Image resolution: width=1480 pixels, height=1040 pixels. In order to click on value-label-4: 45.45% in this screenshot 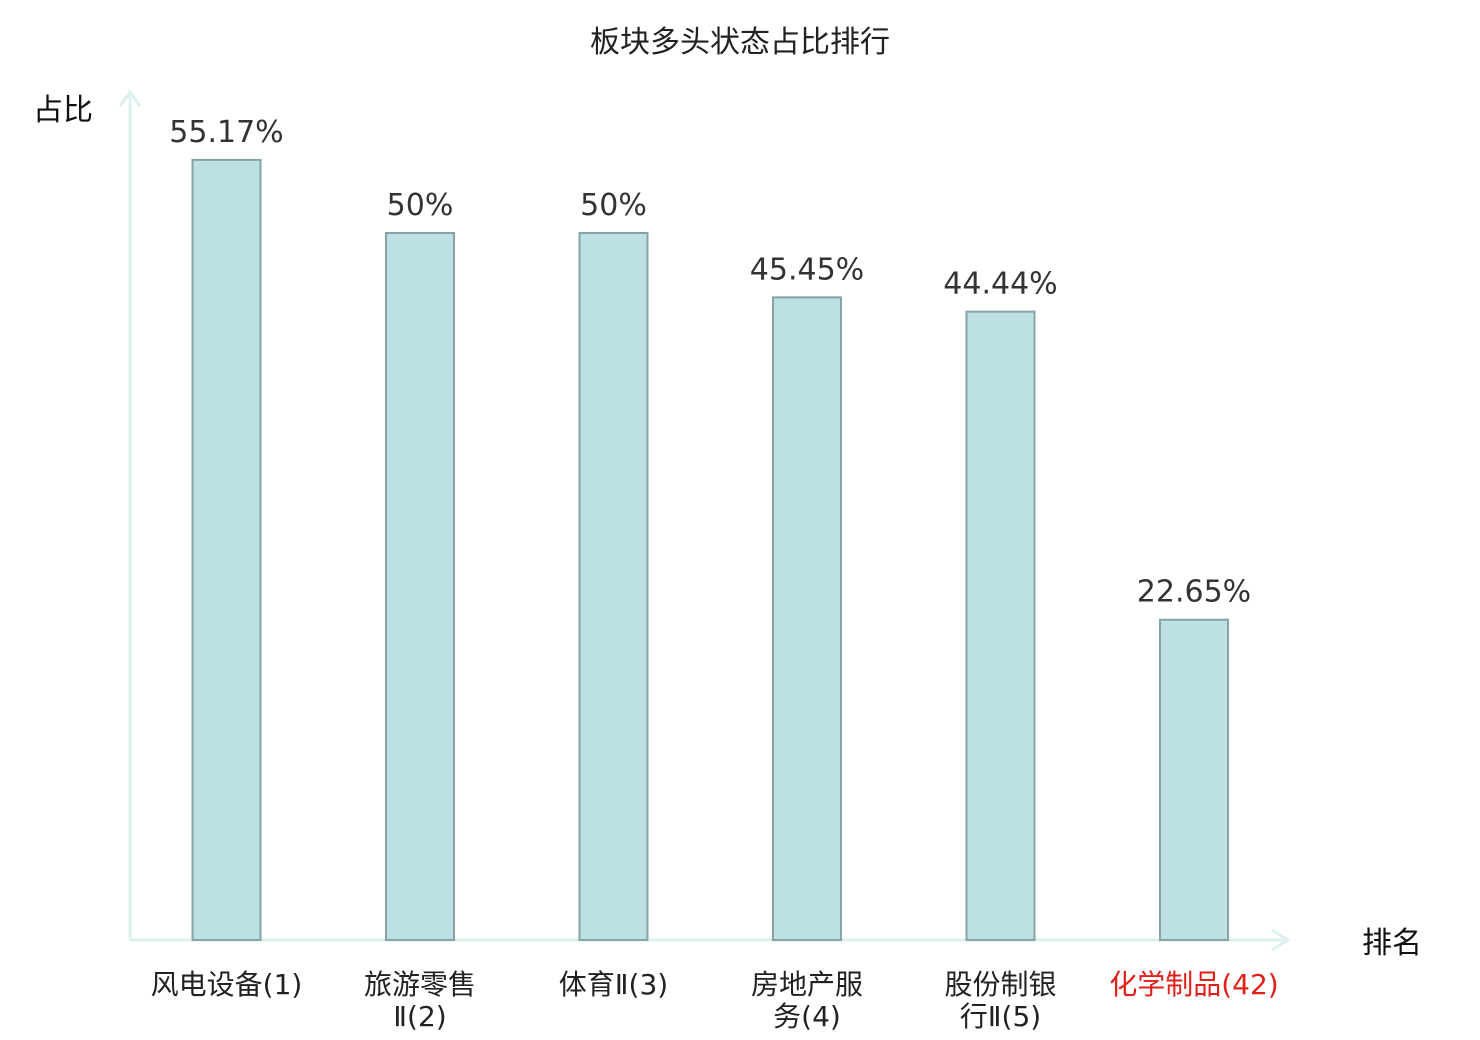, I will do `click(807, 269)`.